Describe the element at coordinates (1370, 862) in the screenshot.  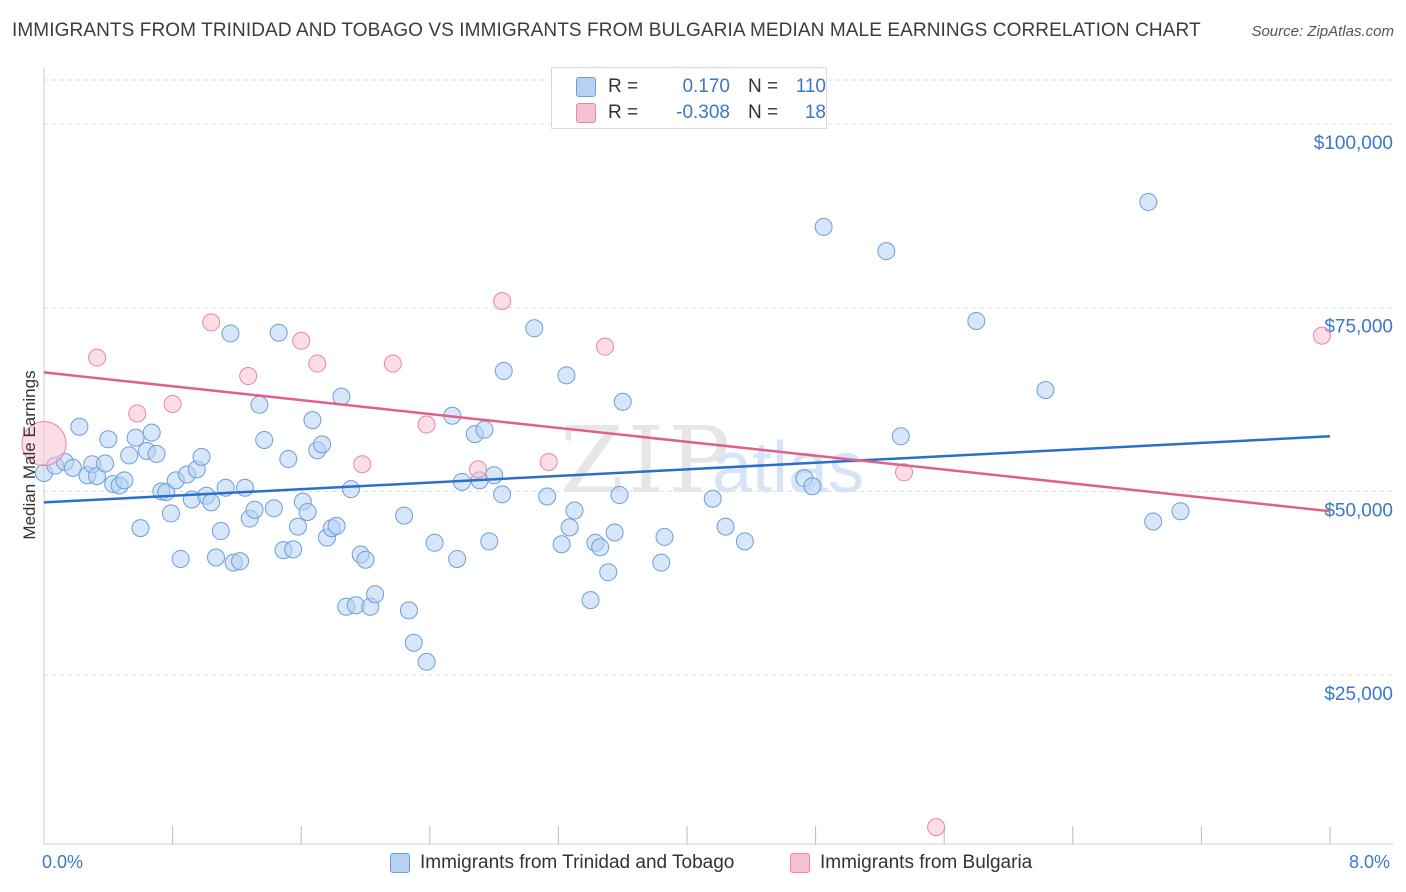
I see `x-axis-max-label: 8.0%` at that location.